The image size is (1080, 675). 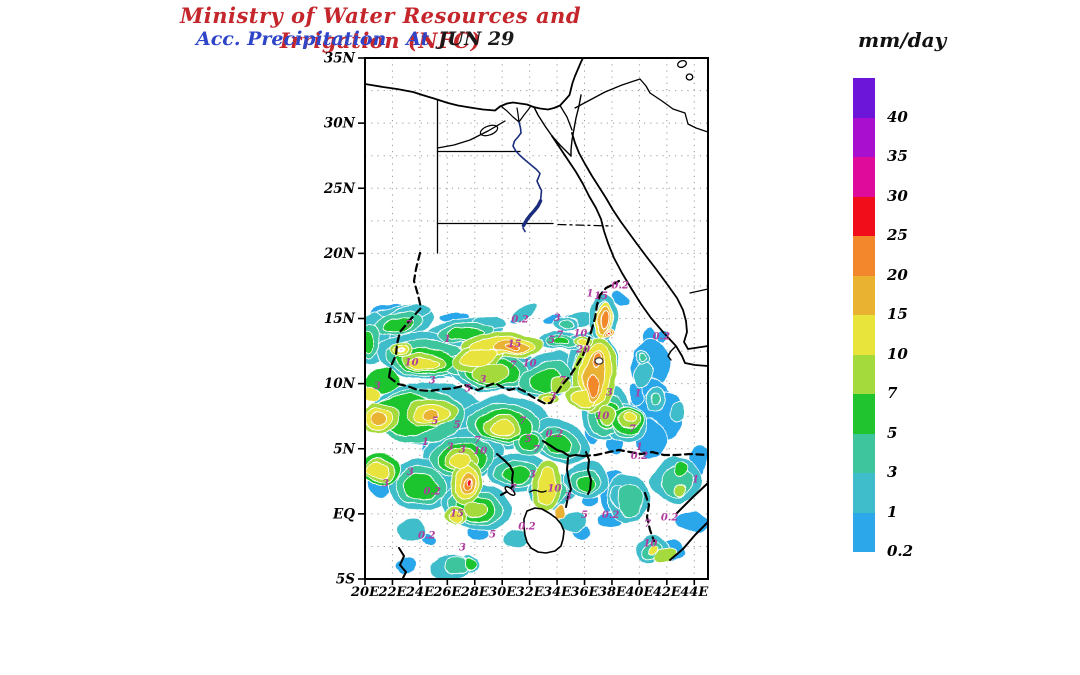 What do you see at coordinates (897, 314) in the screenshot?
I see `colorbar-label: 15` at bounding box center [897, 314].